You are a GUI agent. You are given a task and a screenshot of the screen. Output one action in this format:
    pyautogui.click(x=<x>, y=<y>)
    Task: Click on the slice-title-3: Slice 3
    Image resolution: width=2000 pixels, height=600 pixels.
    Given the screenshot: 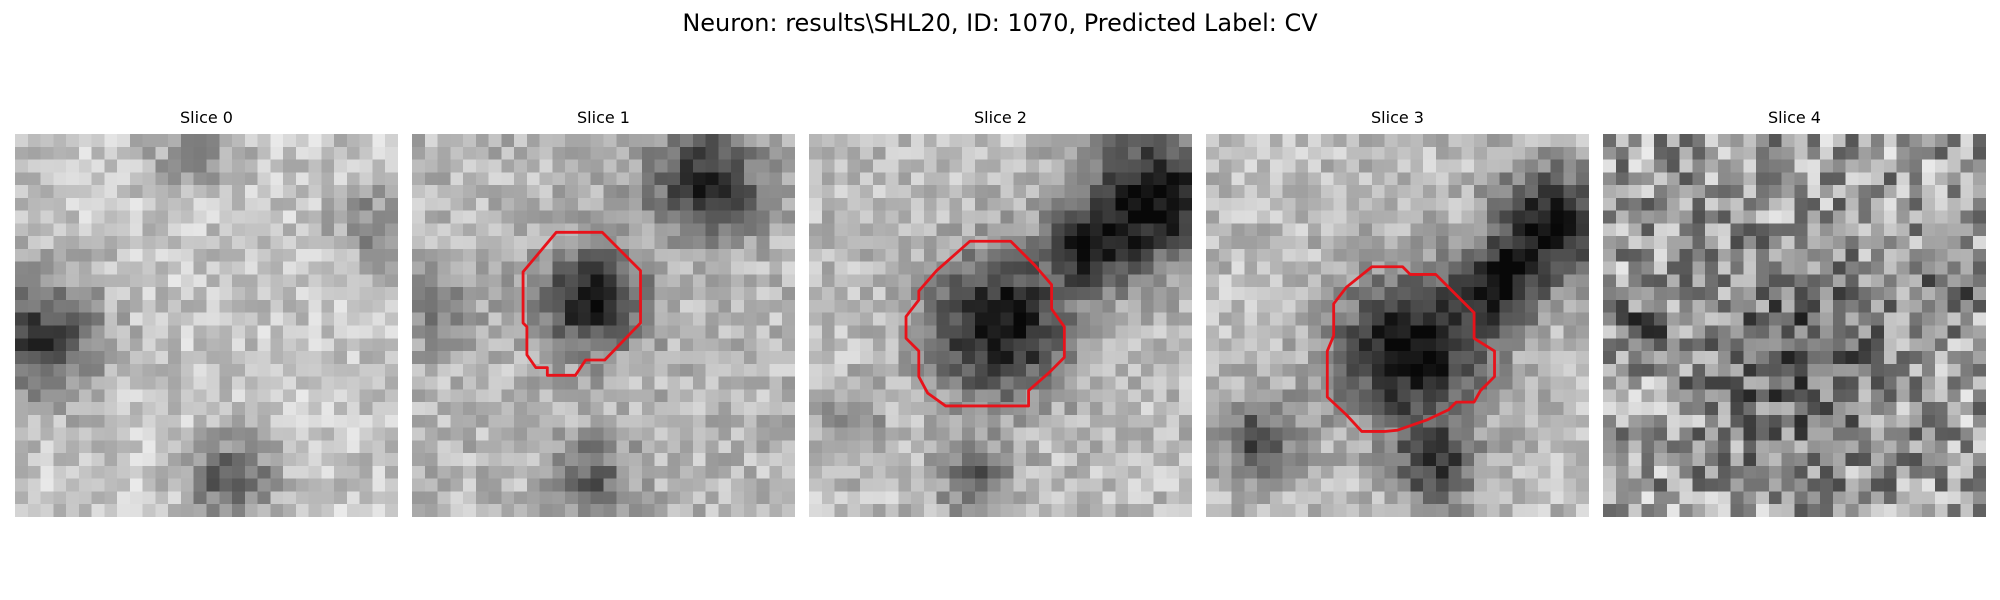 What is the action you would take?
    pyautogui.click(x=1397, y=117)
    